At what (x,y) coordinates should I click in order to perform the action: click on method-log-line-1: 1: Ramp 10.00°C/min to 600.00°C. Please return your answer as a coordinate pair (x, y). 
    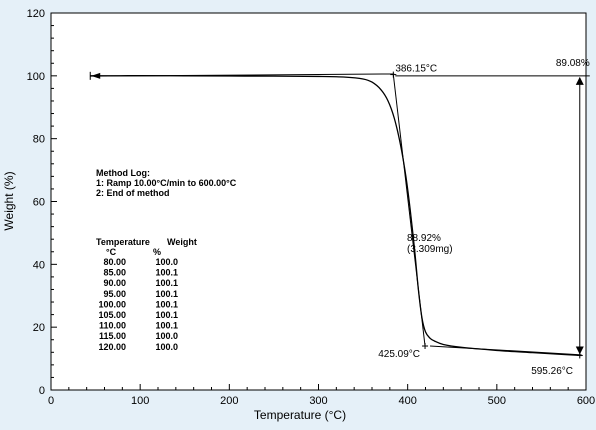
    Looking at the image, I should click on (166, 183).